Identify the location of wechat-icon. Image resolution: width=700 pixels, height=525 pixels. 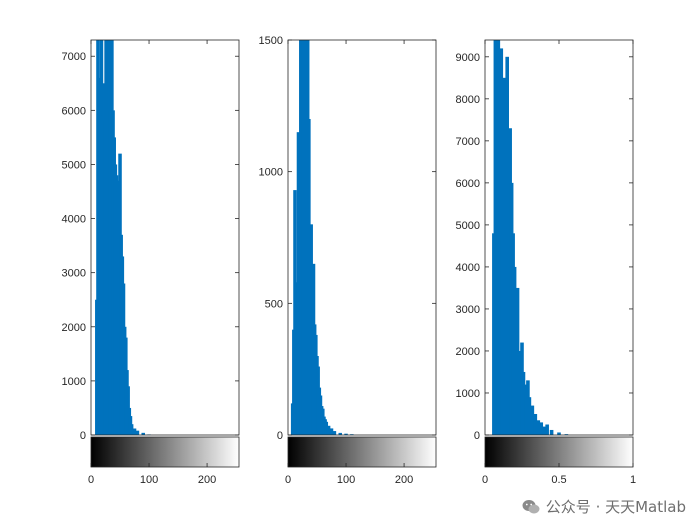
(531, 506).